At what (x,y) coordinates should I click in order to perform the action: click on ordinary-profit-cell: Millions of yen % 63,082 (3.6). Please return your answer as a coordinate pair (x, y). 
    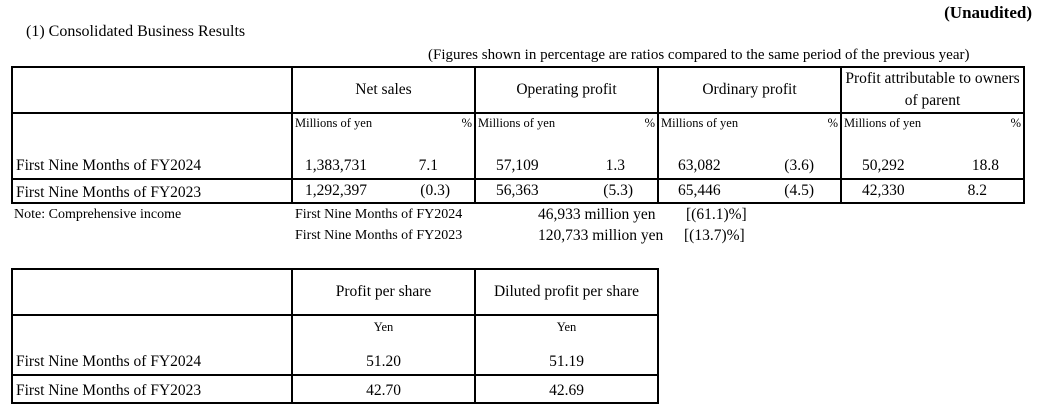
    Looking at the image, I should click on (749, 146).